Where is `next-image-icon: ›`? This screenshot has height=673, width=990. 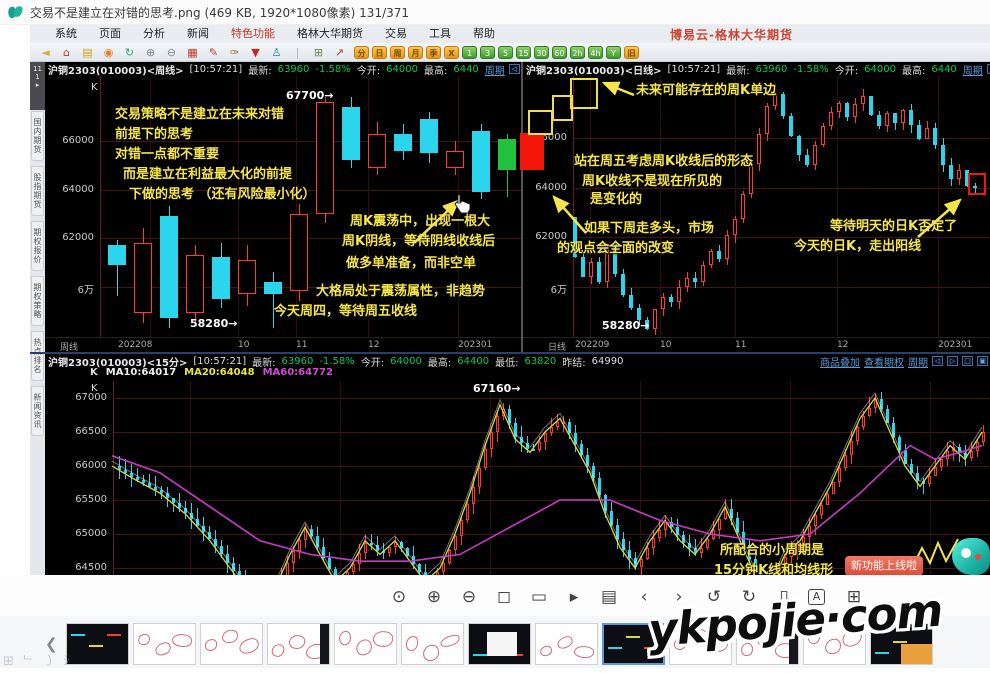 next-image-icon: › is located at coordinates (679, 597).